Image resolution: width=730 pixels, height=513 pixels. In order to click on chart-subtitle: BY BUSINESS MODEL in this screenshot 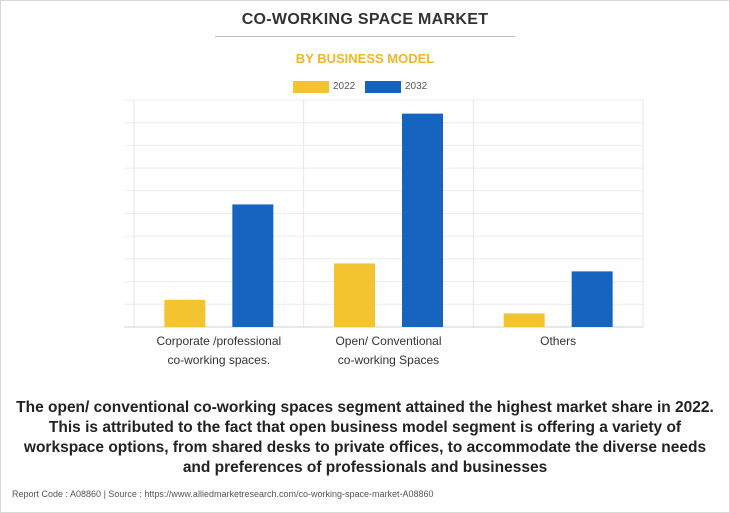, I will do `click(365, 58)`.